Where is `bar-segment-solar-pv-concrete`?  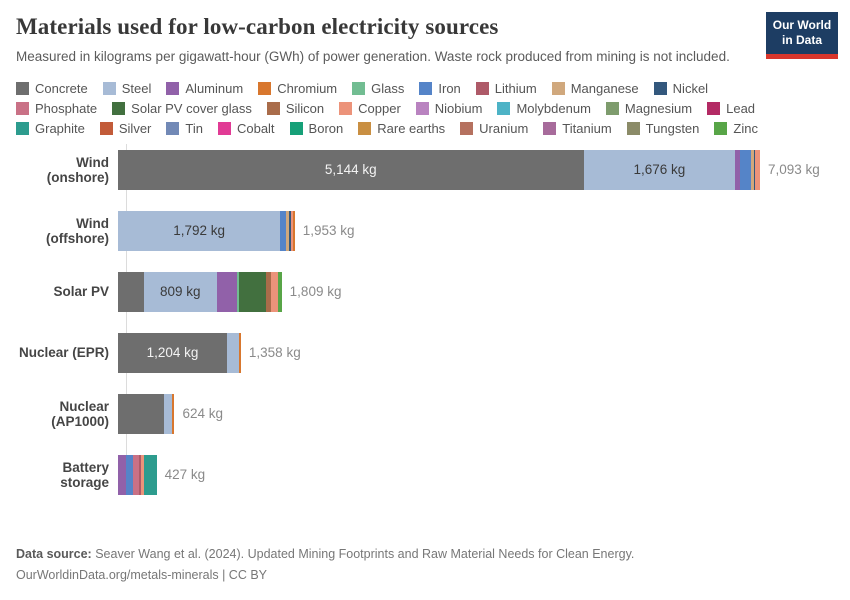
bar-segment-solar-pv-concrete is located at coordinates (131, 291).